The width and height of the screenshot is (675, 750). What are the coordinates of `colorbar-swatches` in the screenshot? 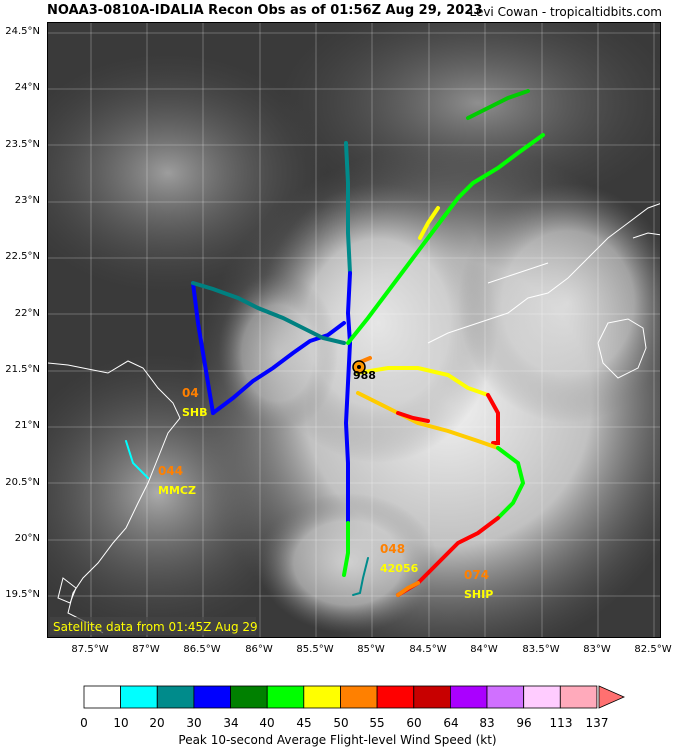 It's located at (354, 697).